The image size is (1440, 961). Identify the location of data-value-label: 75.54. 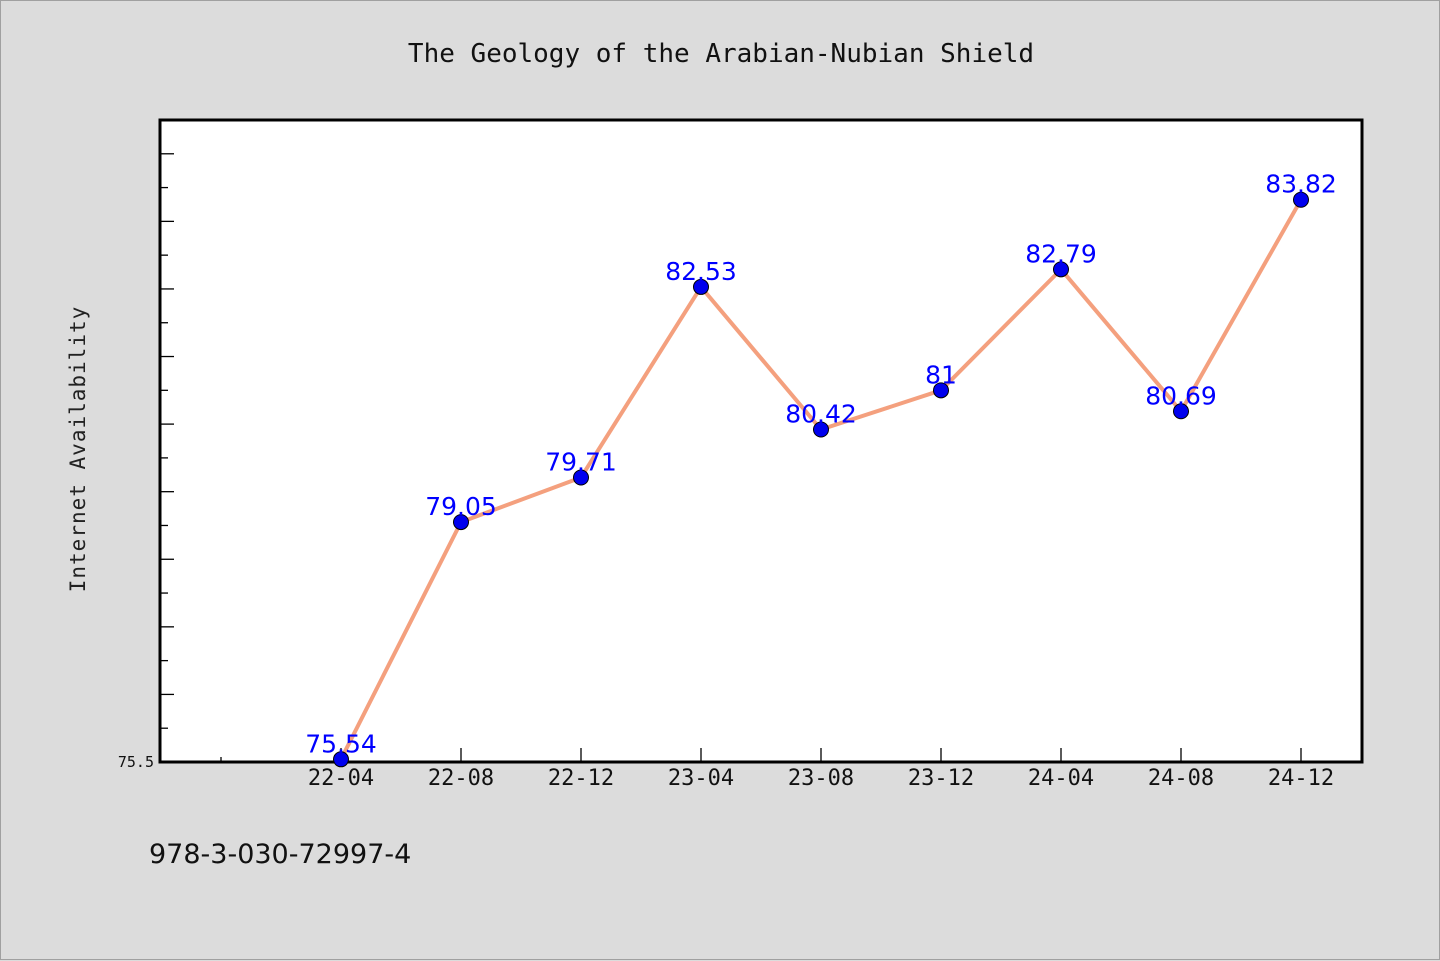
(341, 743).